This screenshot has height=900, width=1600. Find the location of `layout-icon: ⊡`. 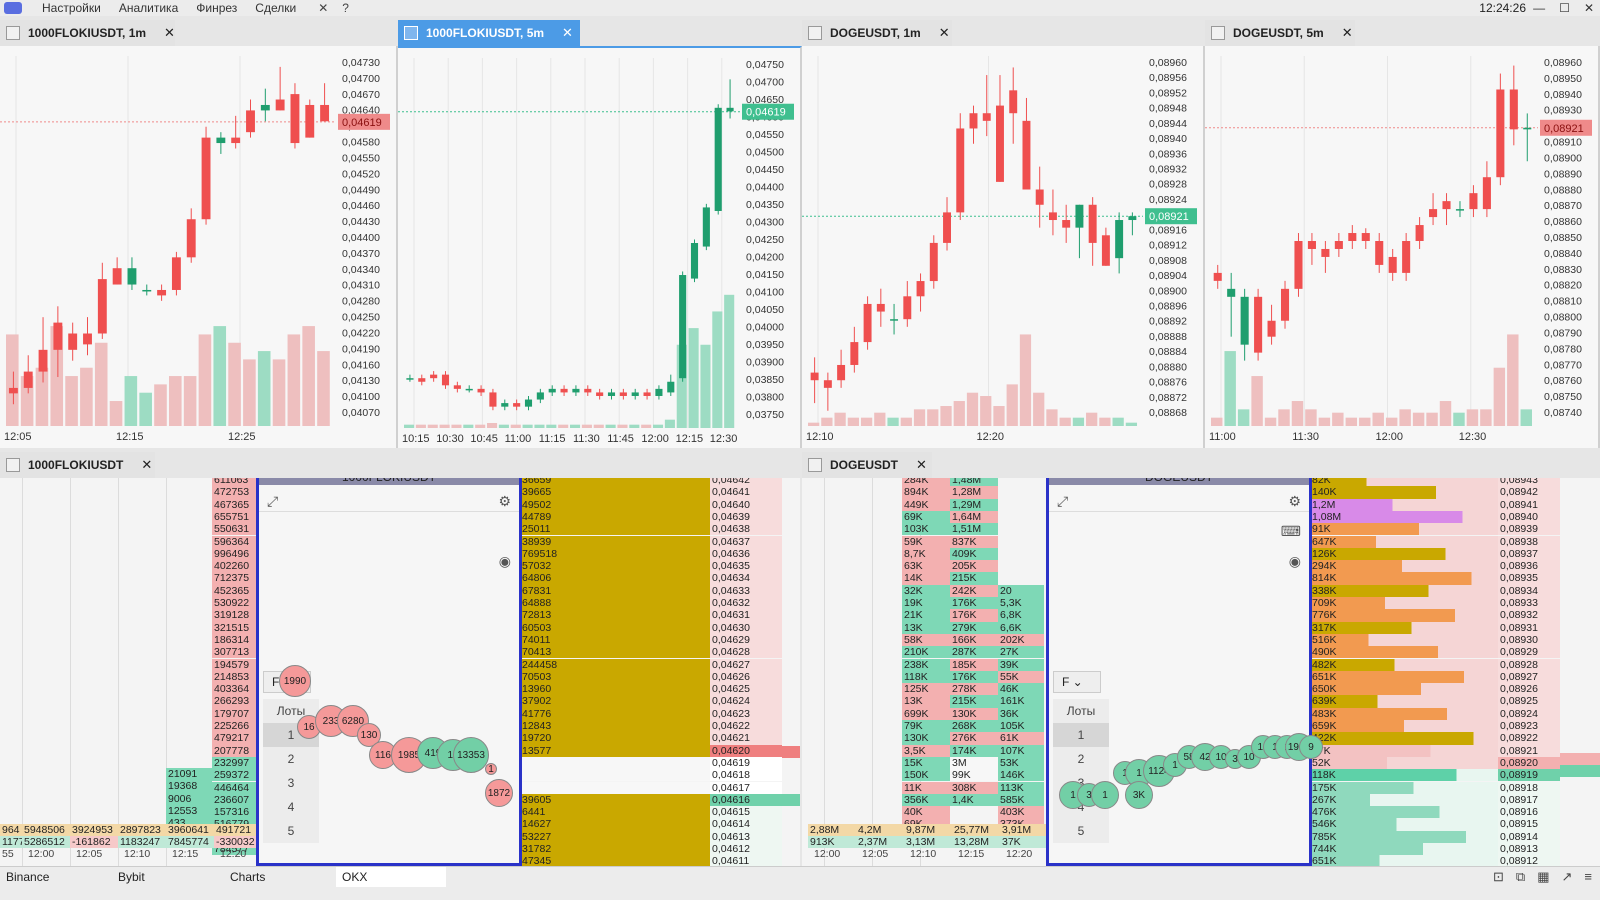

layout-icon: ⊡ is located at coordinates (1498, 876).